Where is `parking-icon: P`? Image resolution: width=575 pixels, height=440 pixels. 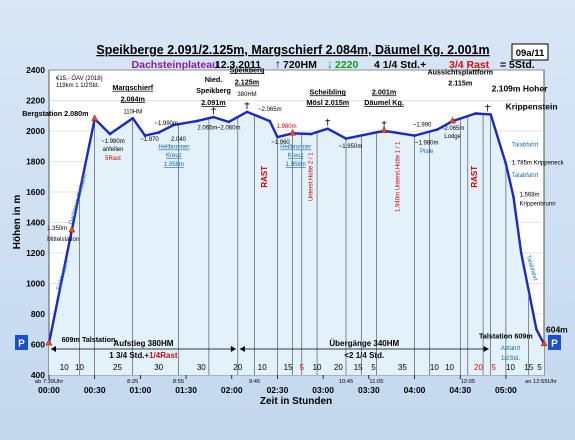 parking-icon: P is located at coordinates (554, 343).